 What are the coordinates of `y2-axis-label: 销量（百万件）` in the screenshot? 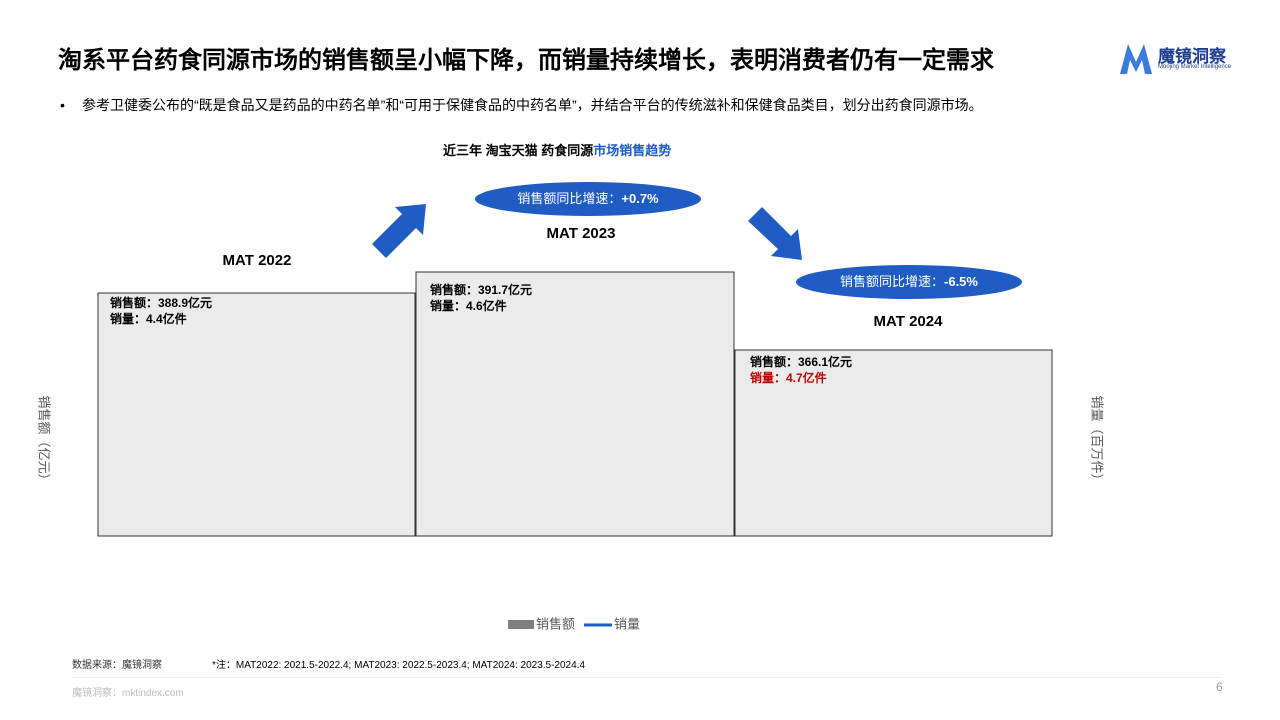 It's located at (1097, 440).